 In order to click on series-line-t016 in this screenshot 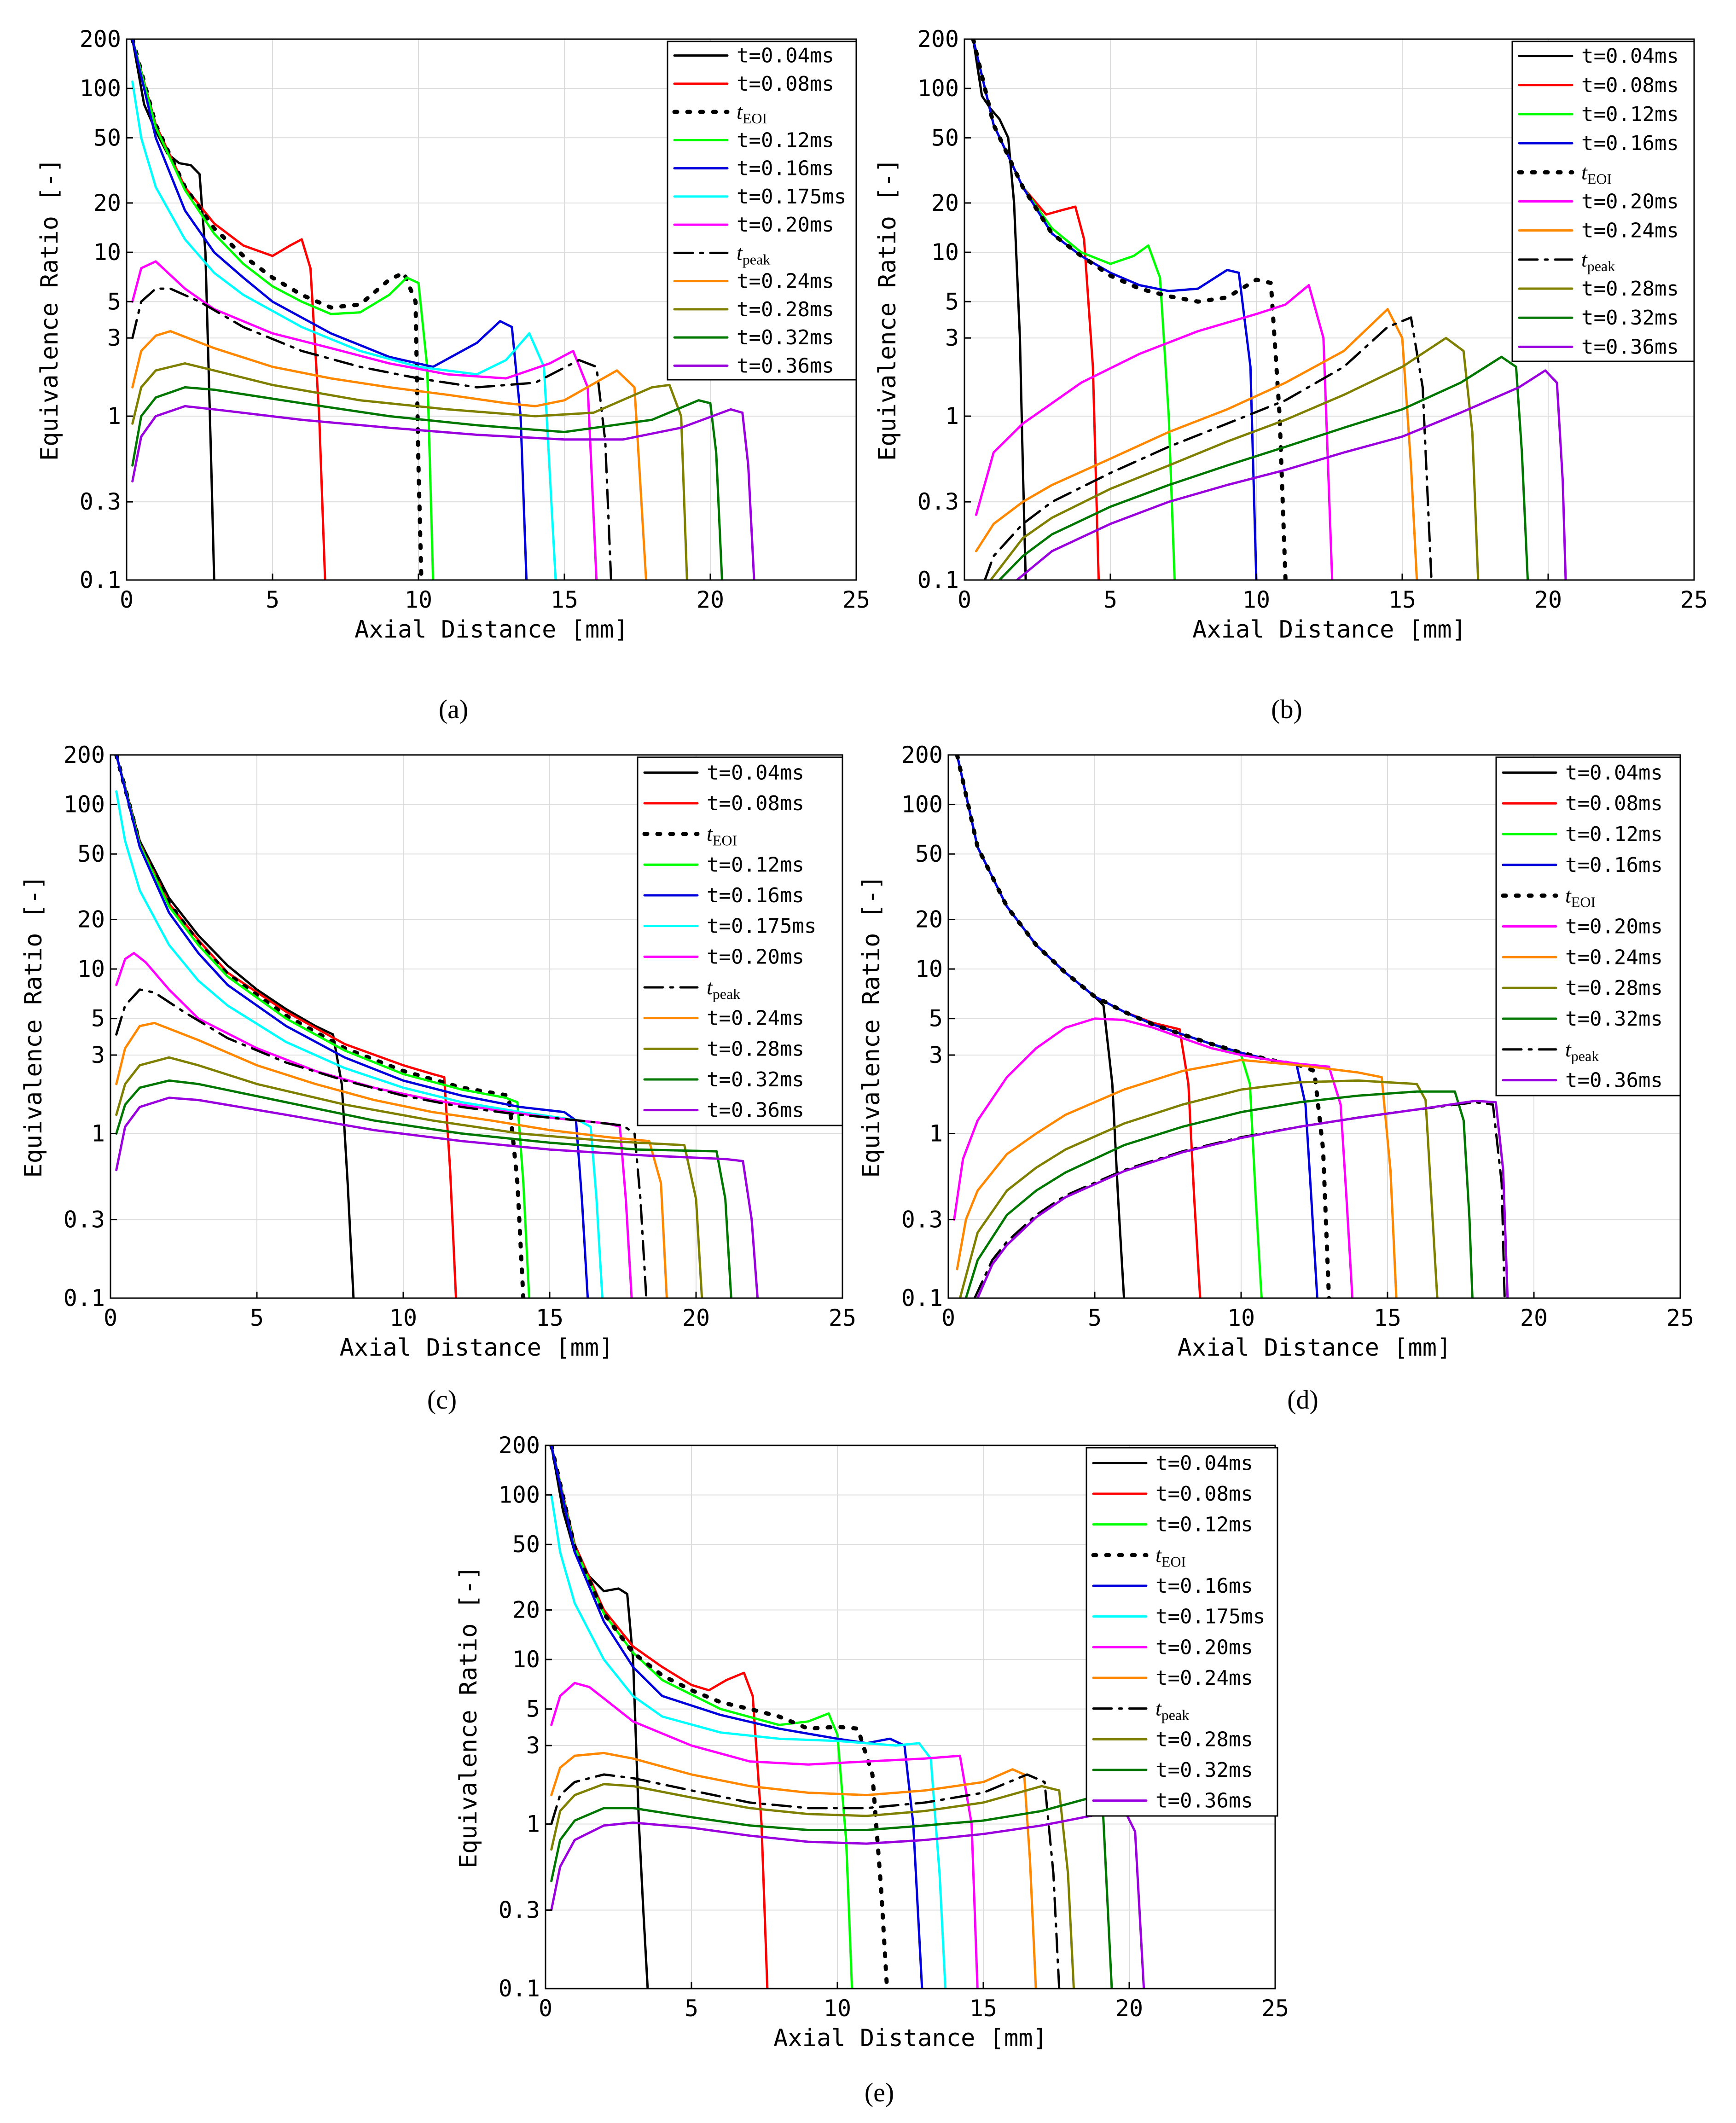, I will do `click(352, 1026)`.